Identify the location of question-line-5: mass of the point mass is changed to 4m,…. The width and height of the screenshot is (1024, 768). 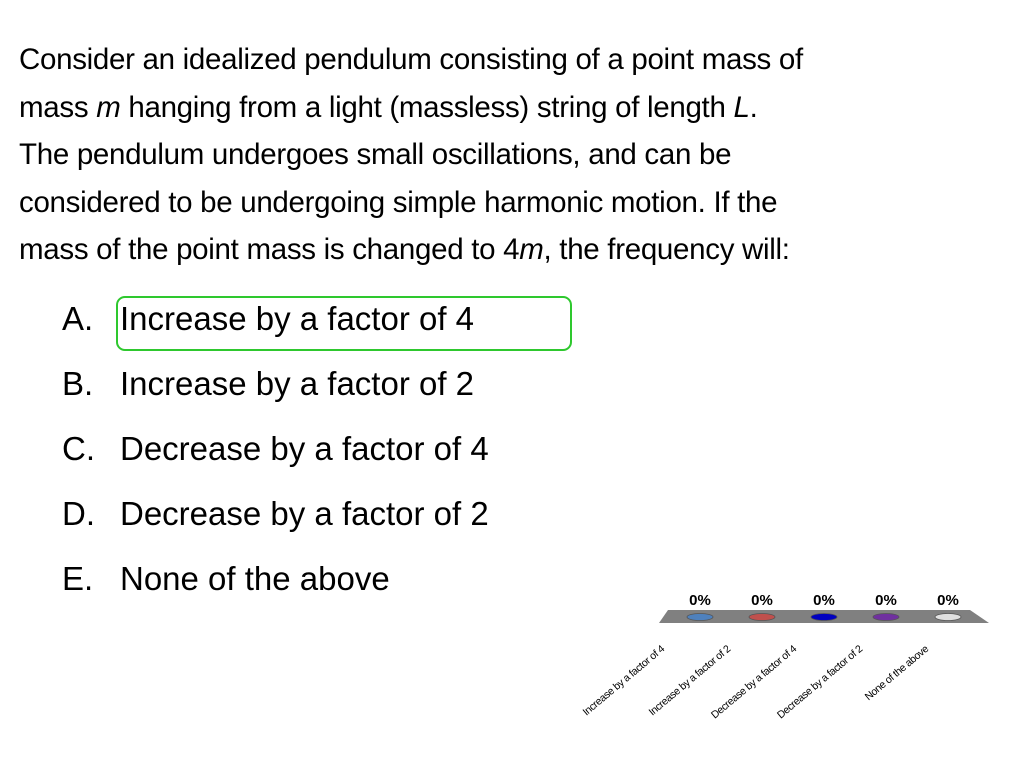
(404, 249).